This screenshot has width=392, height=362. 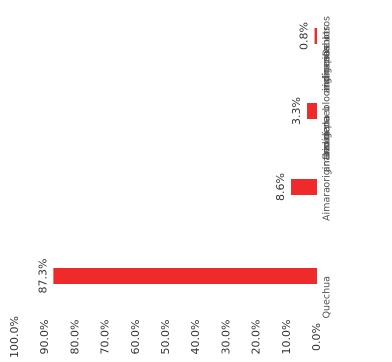 What do you see at coordinates (44, 337) in the screenshot?
I see `axis-tick-2: 90.0%` at bounding box center [44, 337].